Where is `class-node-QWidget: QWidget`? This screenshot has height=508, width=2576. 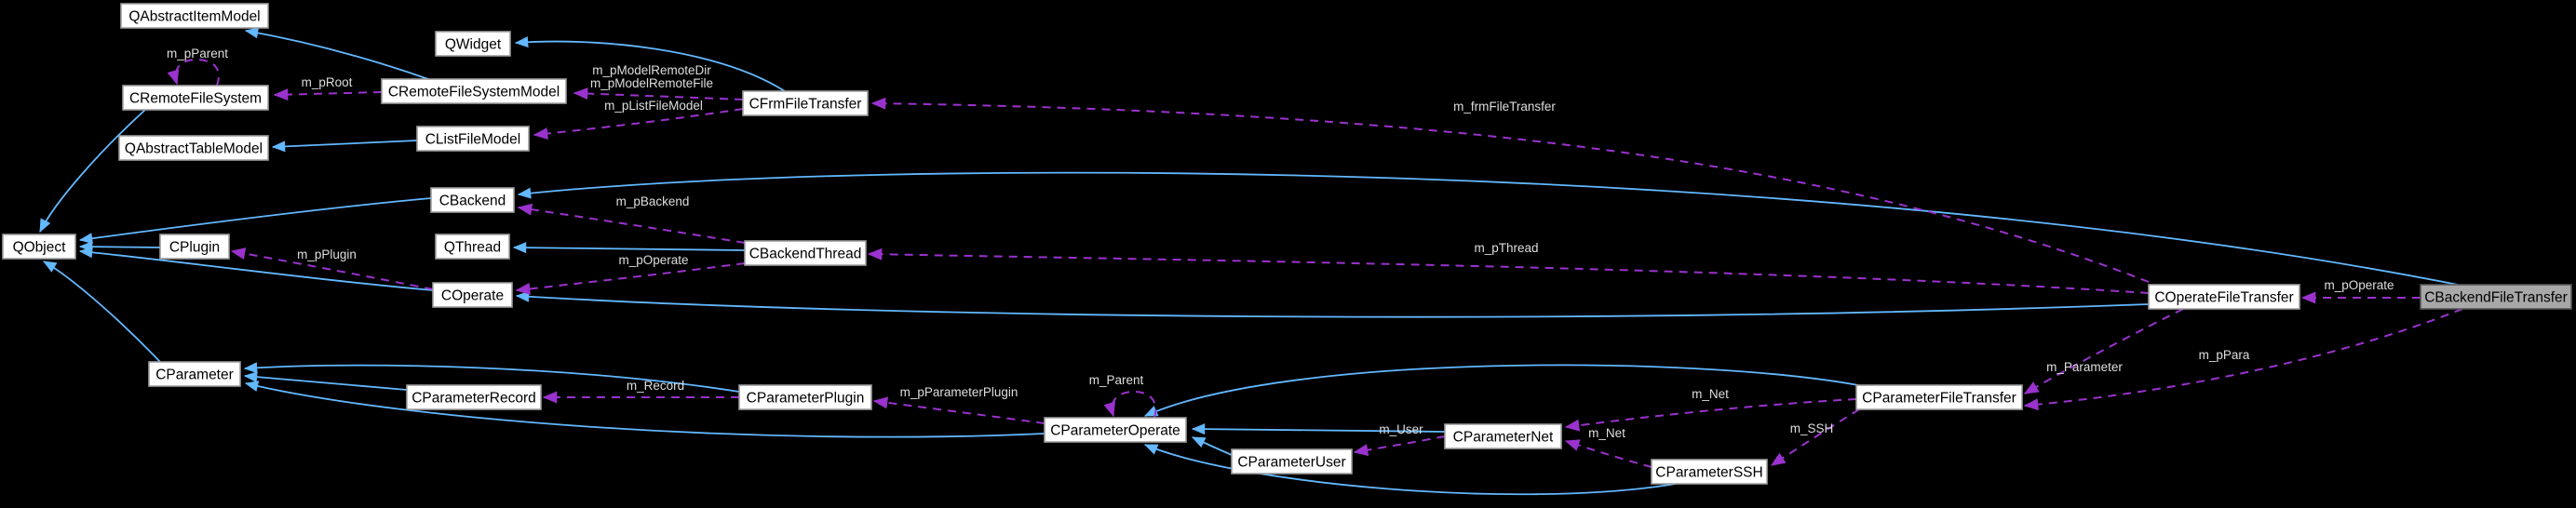
class-node-QWidget: QWidget is located at coordinates (473, 44).